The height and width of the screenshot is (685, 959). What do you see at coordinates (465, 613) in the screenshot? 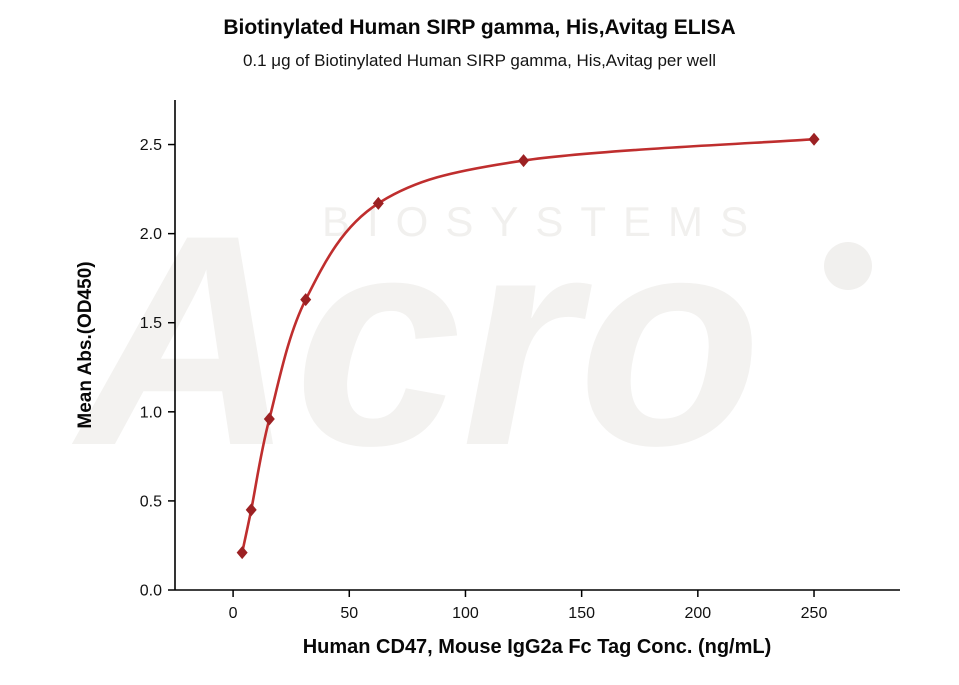
I see `x-tick-label: 100` at bounding box center [465, 613].